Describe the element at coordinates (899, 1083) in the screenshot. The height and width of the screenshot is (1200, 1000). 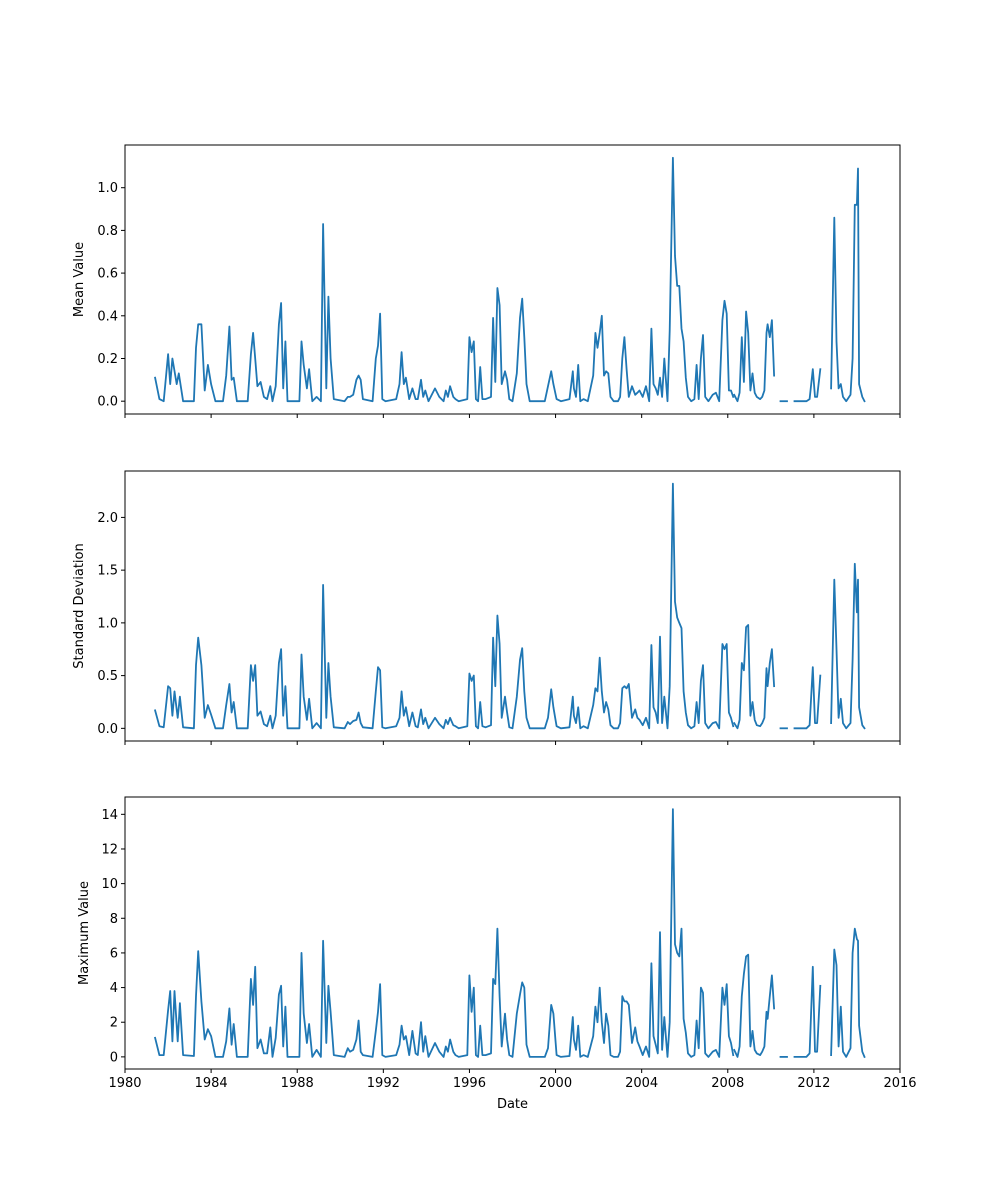
I see `x-tick-label: 2016` at that location.